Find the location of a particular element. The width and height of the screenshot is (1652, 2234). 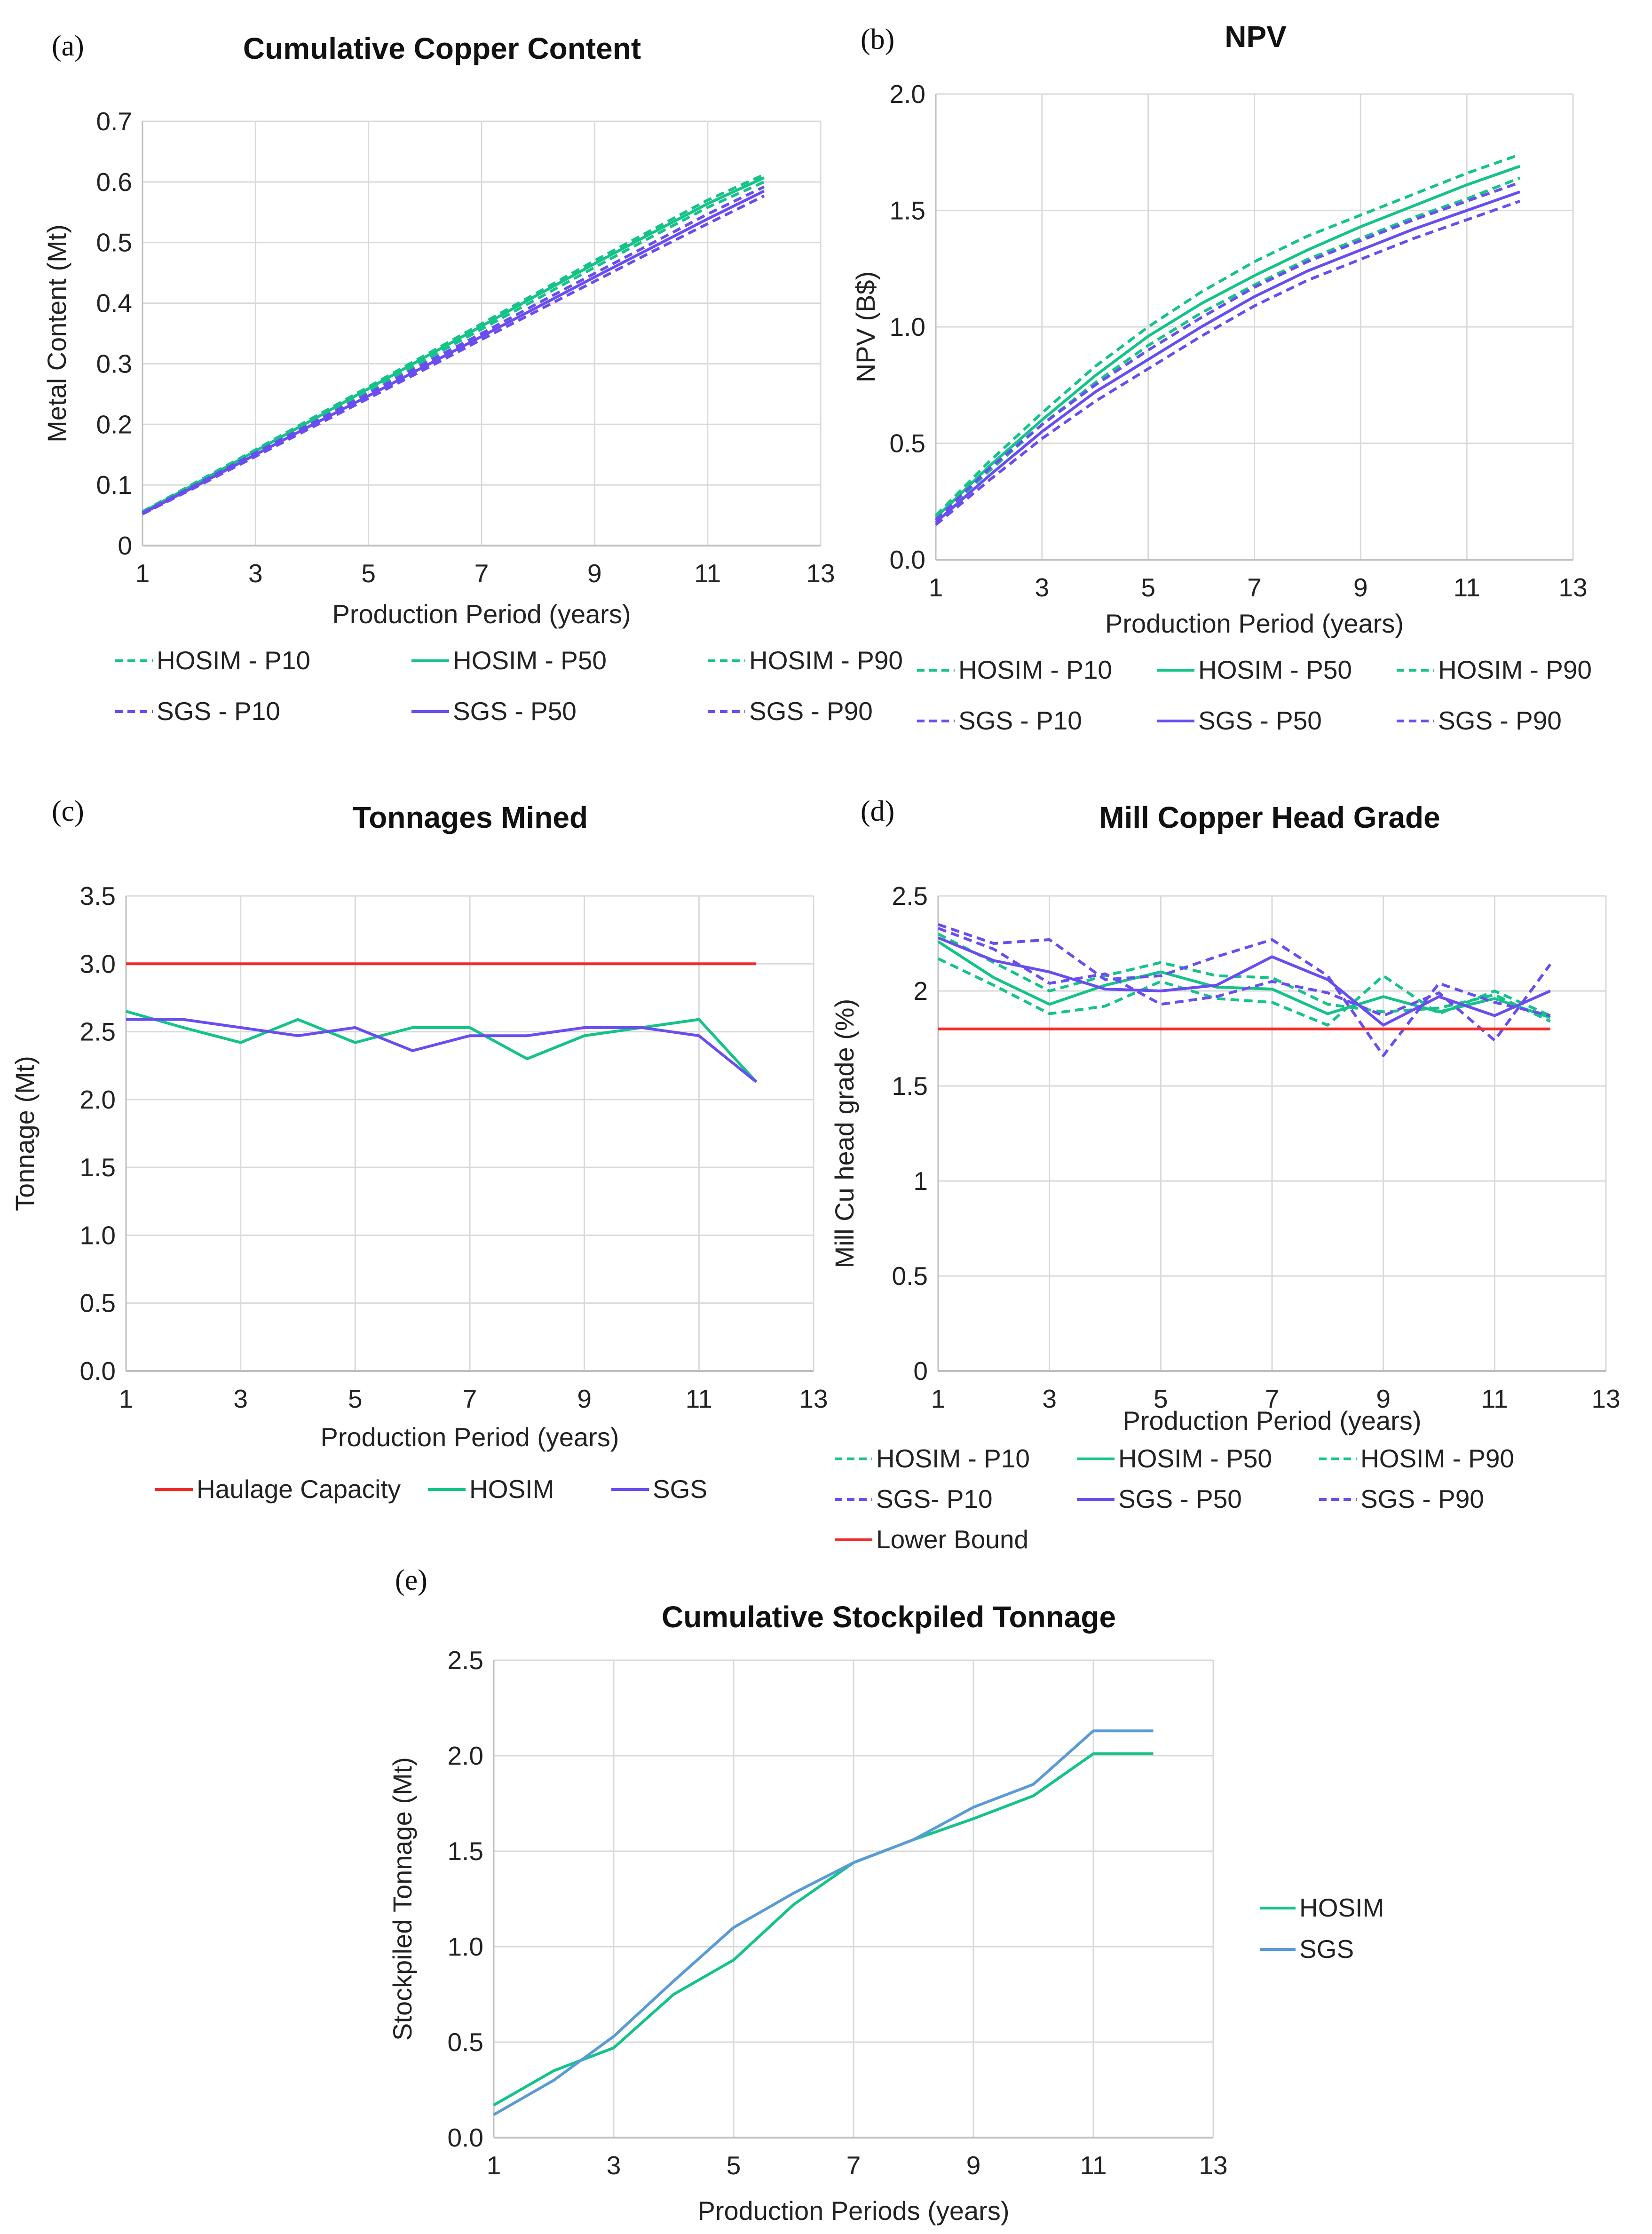

chart-title: Mill Copper Head Grade is located at coordinates (1269, 817).